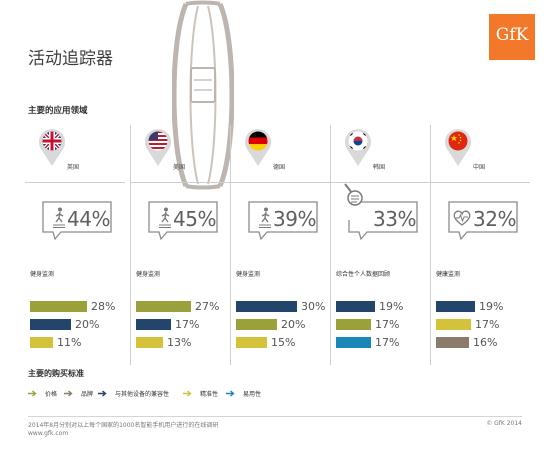 This screenshot has width=550, height=450. What do you see at coordinates (279, 167) in the screenshot?
I see `country-name: 德国` at bounding box center [279, 167].